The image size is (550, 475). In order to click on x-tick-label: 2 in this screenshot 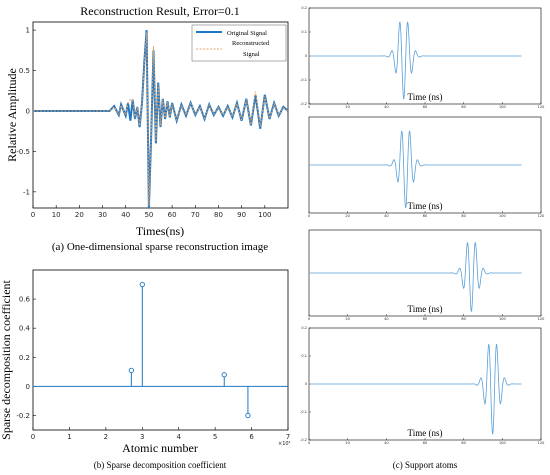, I will do `click(106, 437)`.